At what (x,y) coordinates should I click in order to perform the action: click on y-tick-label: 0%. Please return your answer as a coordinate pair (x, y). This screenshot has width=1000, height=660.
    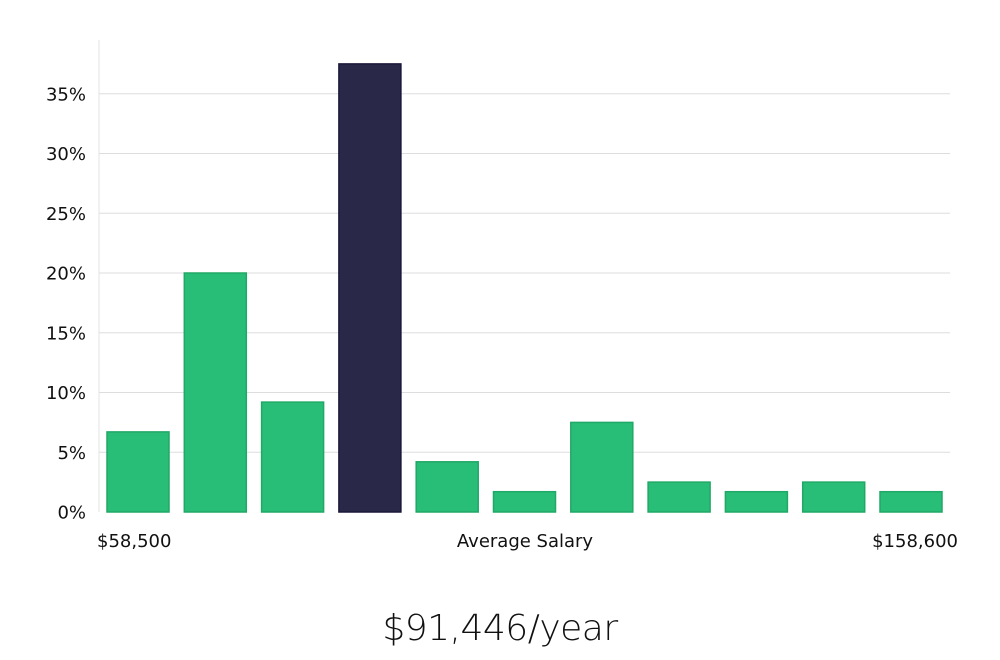
    Looking at the image, I should click on (71, 513).